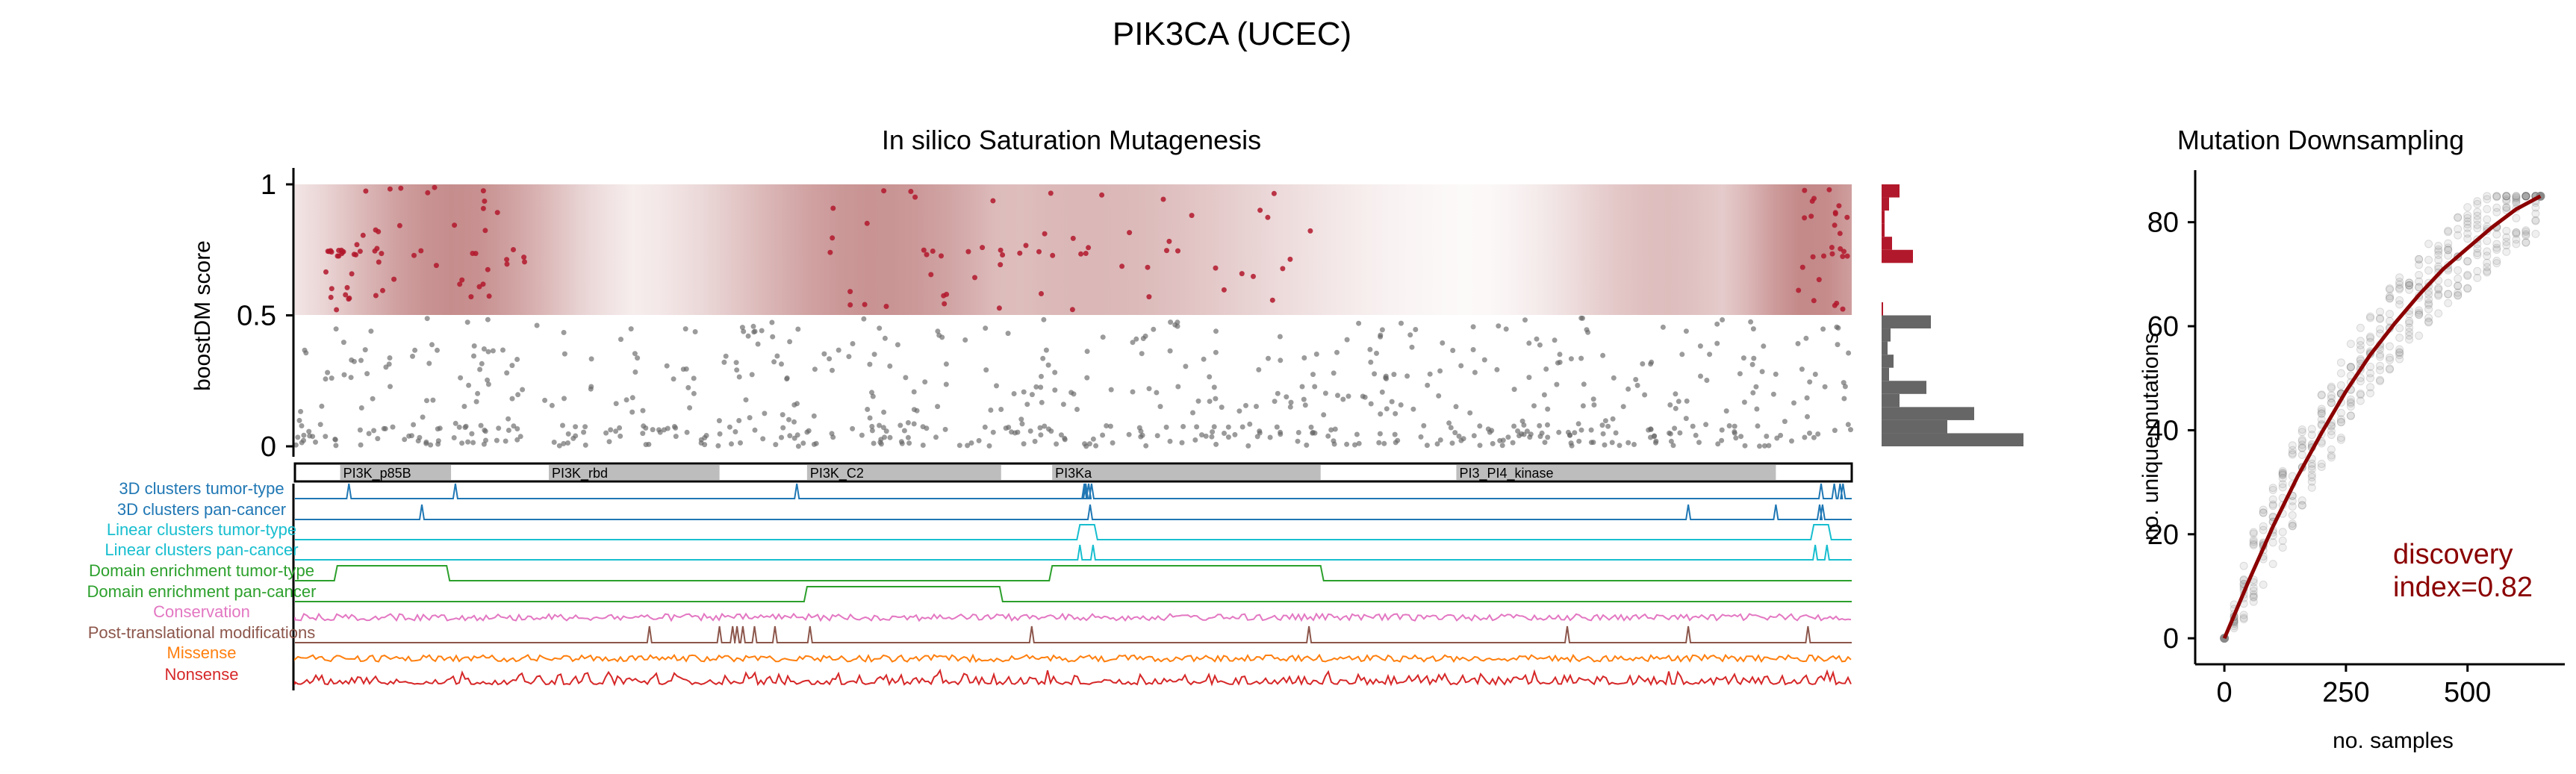 Image resolution: width=2576 pixels, height=774 pixels. Describe the element at coordinates (2320, 140) in the screenshot. I see `downsampling-panel-title: Mutation Downsampling` at that location.